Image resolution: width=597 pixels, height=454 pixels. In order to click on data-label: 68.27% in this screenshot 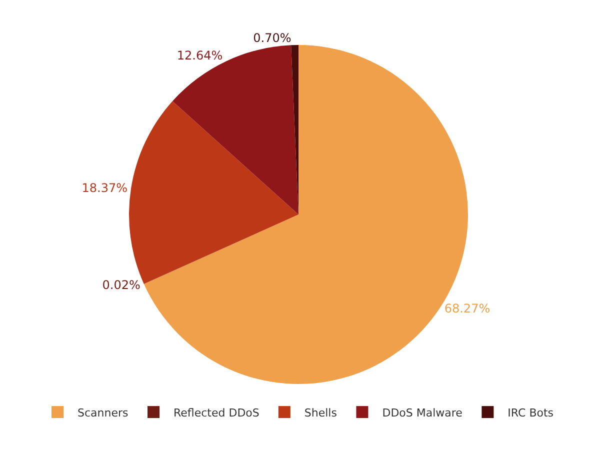, I will do `click(467, 309)`.